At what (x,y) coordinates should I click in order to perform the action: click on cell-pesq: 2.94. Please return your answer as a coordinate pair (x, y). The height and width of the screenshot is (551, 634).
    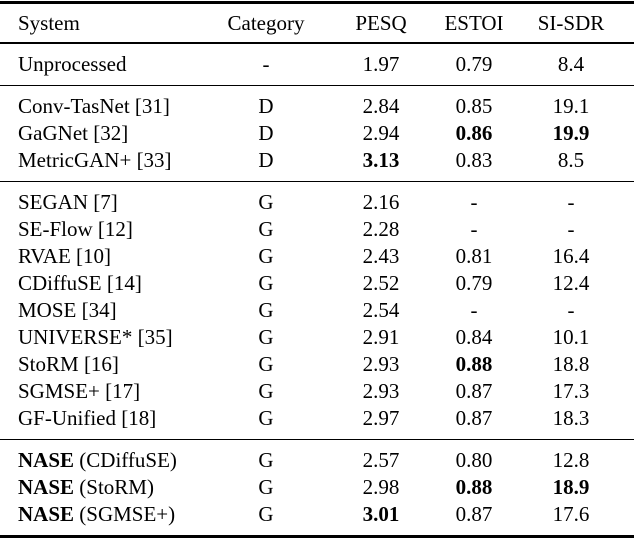
    Looking at the image, I should click on (381, 133).